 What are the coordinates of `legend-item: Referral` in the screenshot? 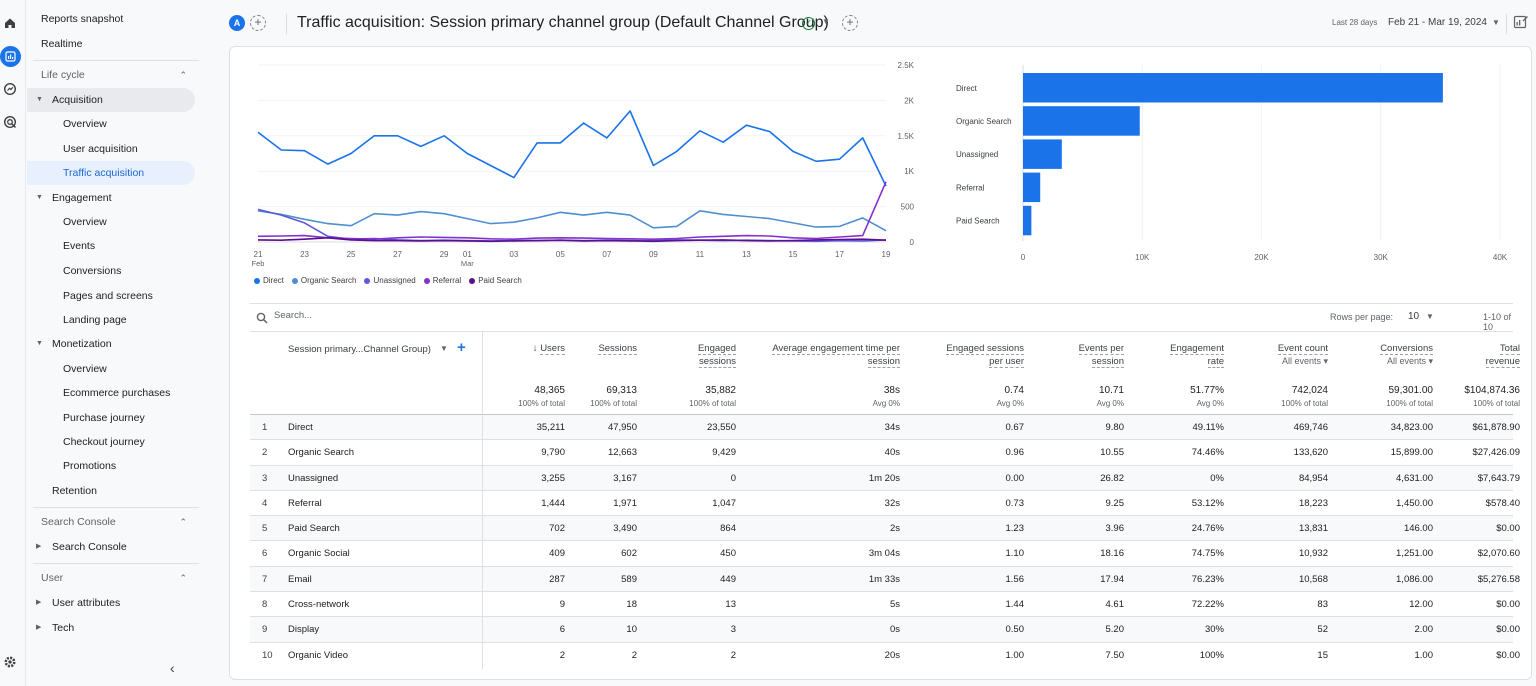 It's located at (442, 280).